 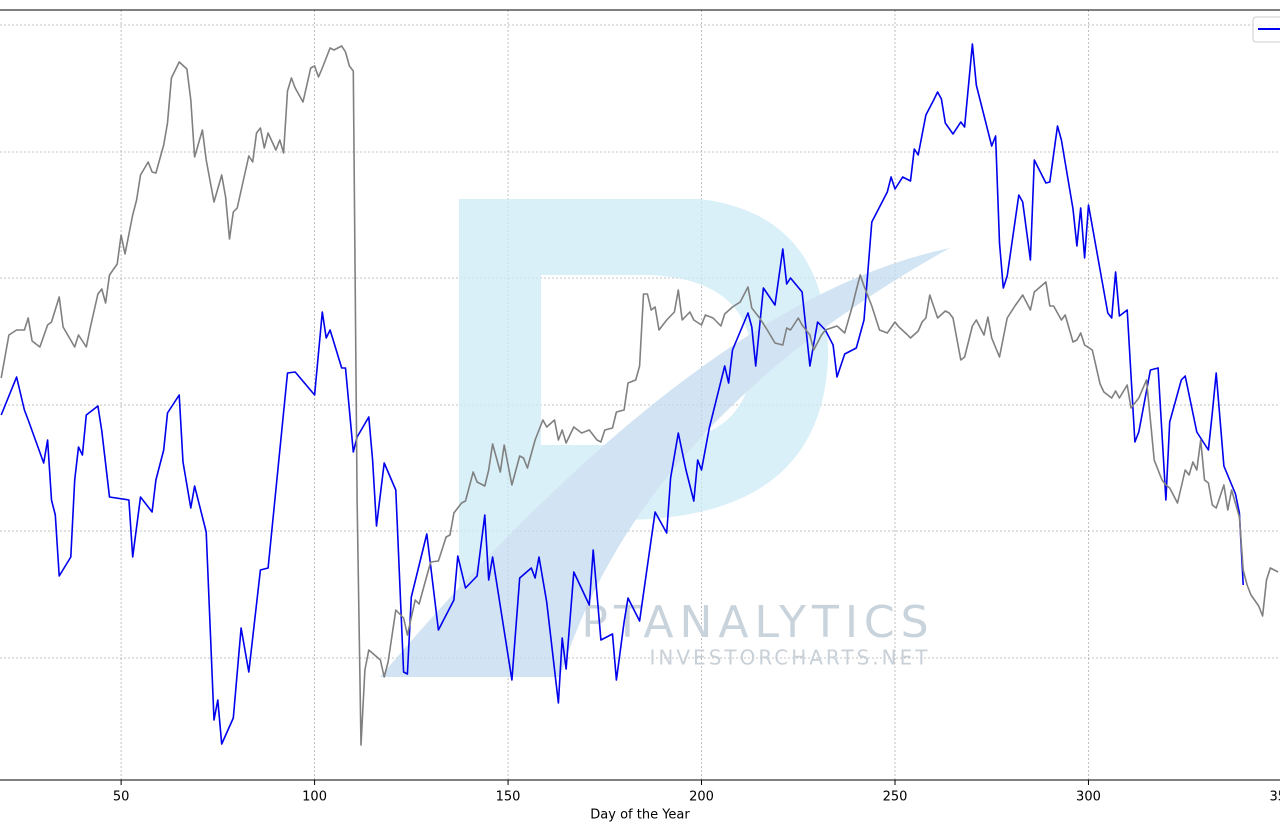 I want to click on x-tick-label: 100, so click(x=314, y=797).